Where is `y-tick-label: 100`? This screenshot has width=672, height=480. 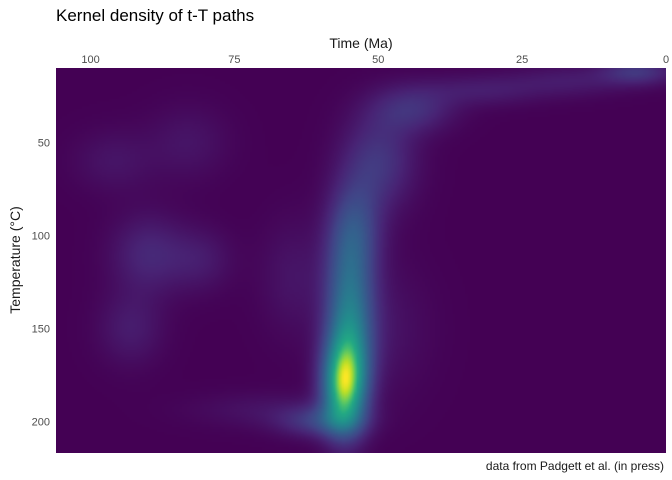
y-tick-label: 100 is located at coordinates (41, 236).